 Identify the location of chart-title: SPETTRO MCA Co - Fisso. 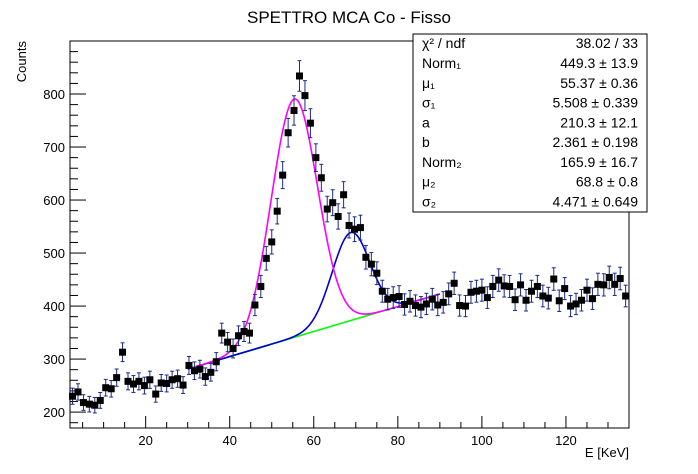
(349, 17).